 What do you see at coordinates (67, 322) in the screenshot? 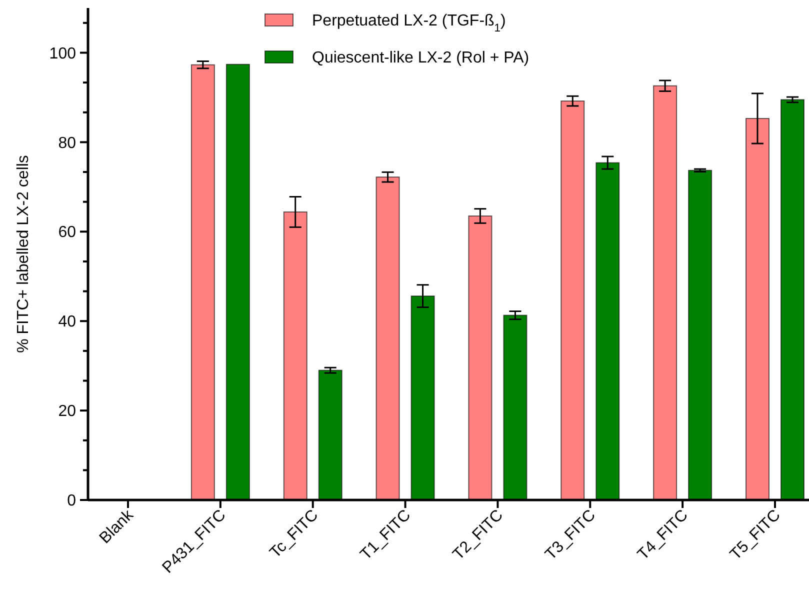
I see `y-tick-label: 40` at bounding box center [67, 322].